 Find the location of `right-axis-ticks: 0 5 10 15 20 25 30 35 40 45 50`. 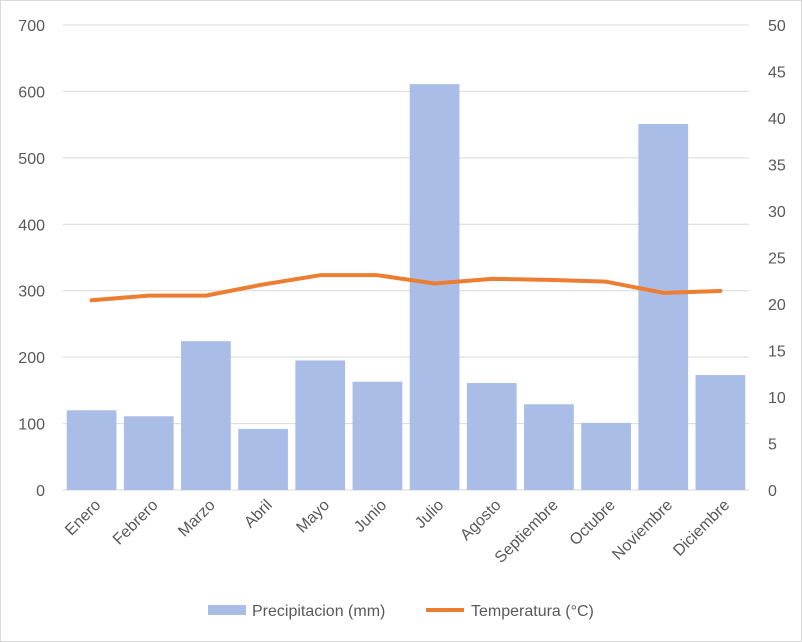

right-axis-ticks: 0 5 10 15 20 25 30 35 40 45 50 is located at coordinates (777, 259).